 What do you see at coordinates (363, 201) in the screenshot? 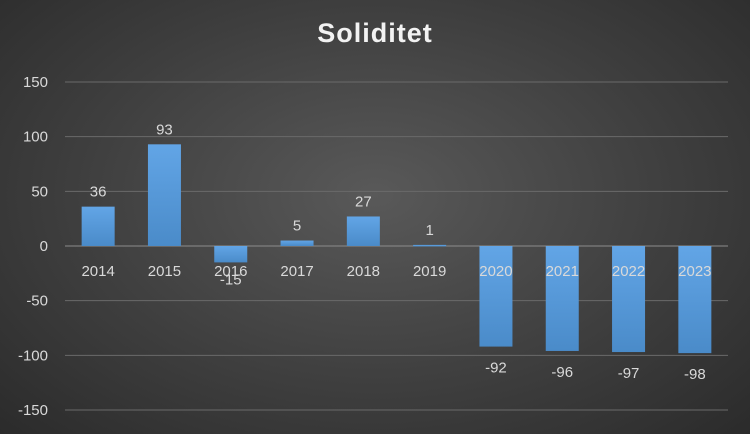
I see `data-label: 27` at bounding box center [363, 201].